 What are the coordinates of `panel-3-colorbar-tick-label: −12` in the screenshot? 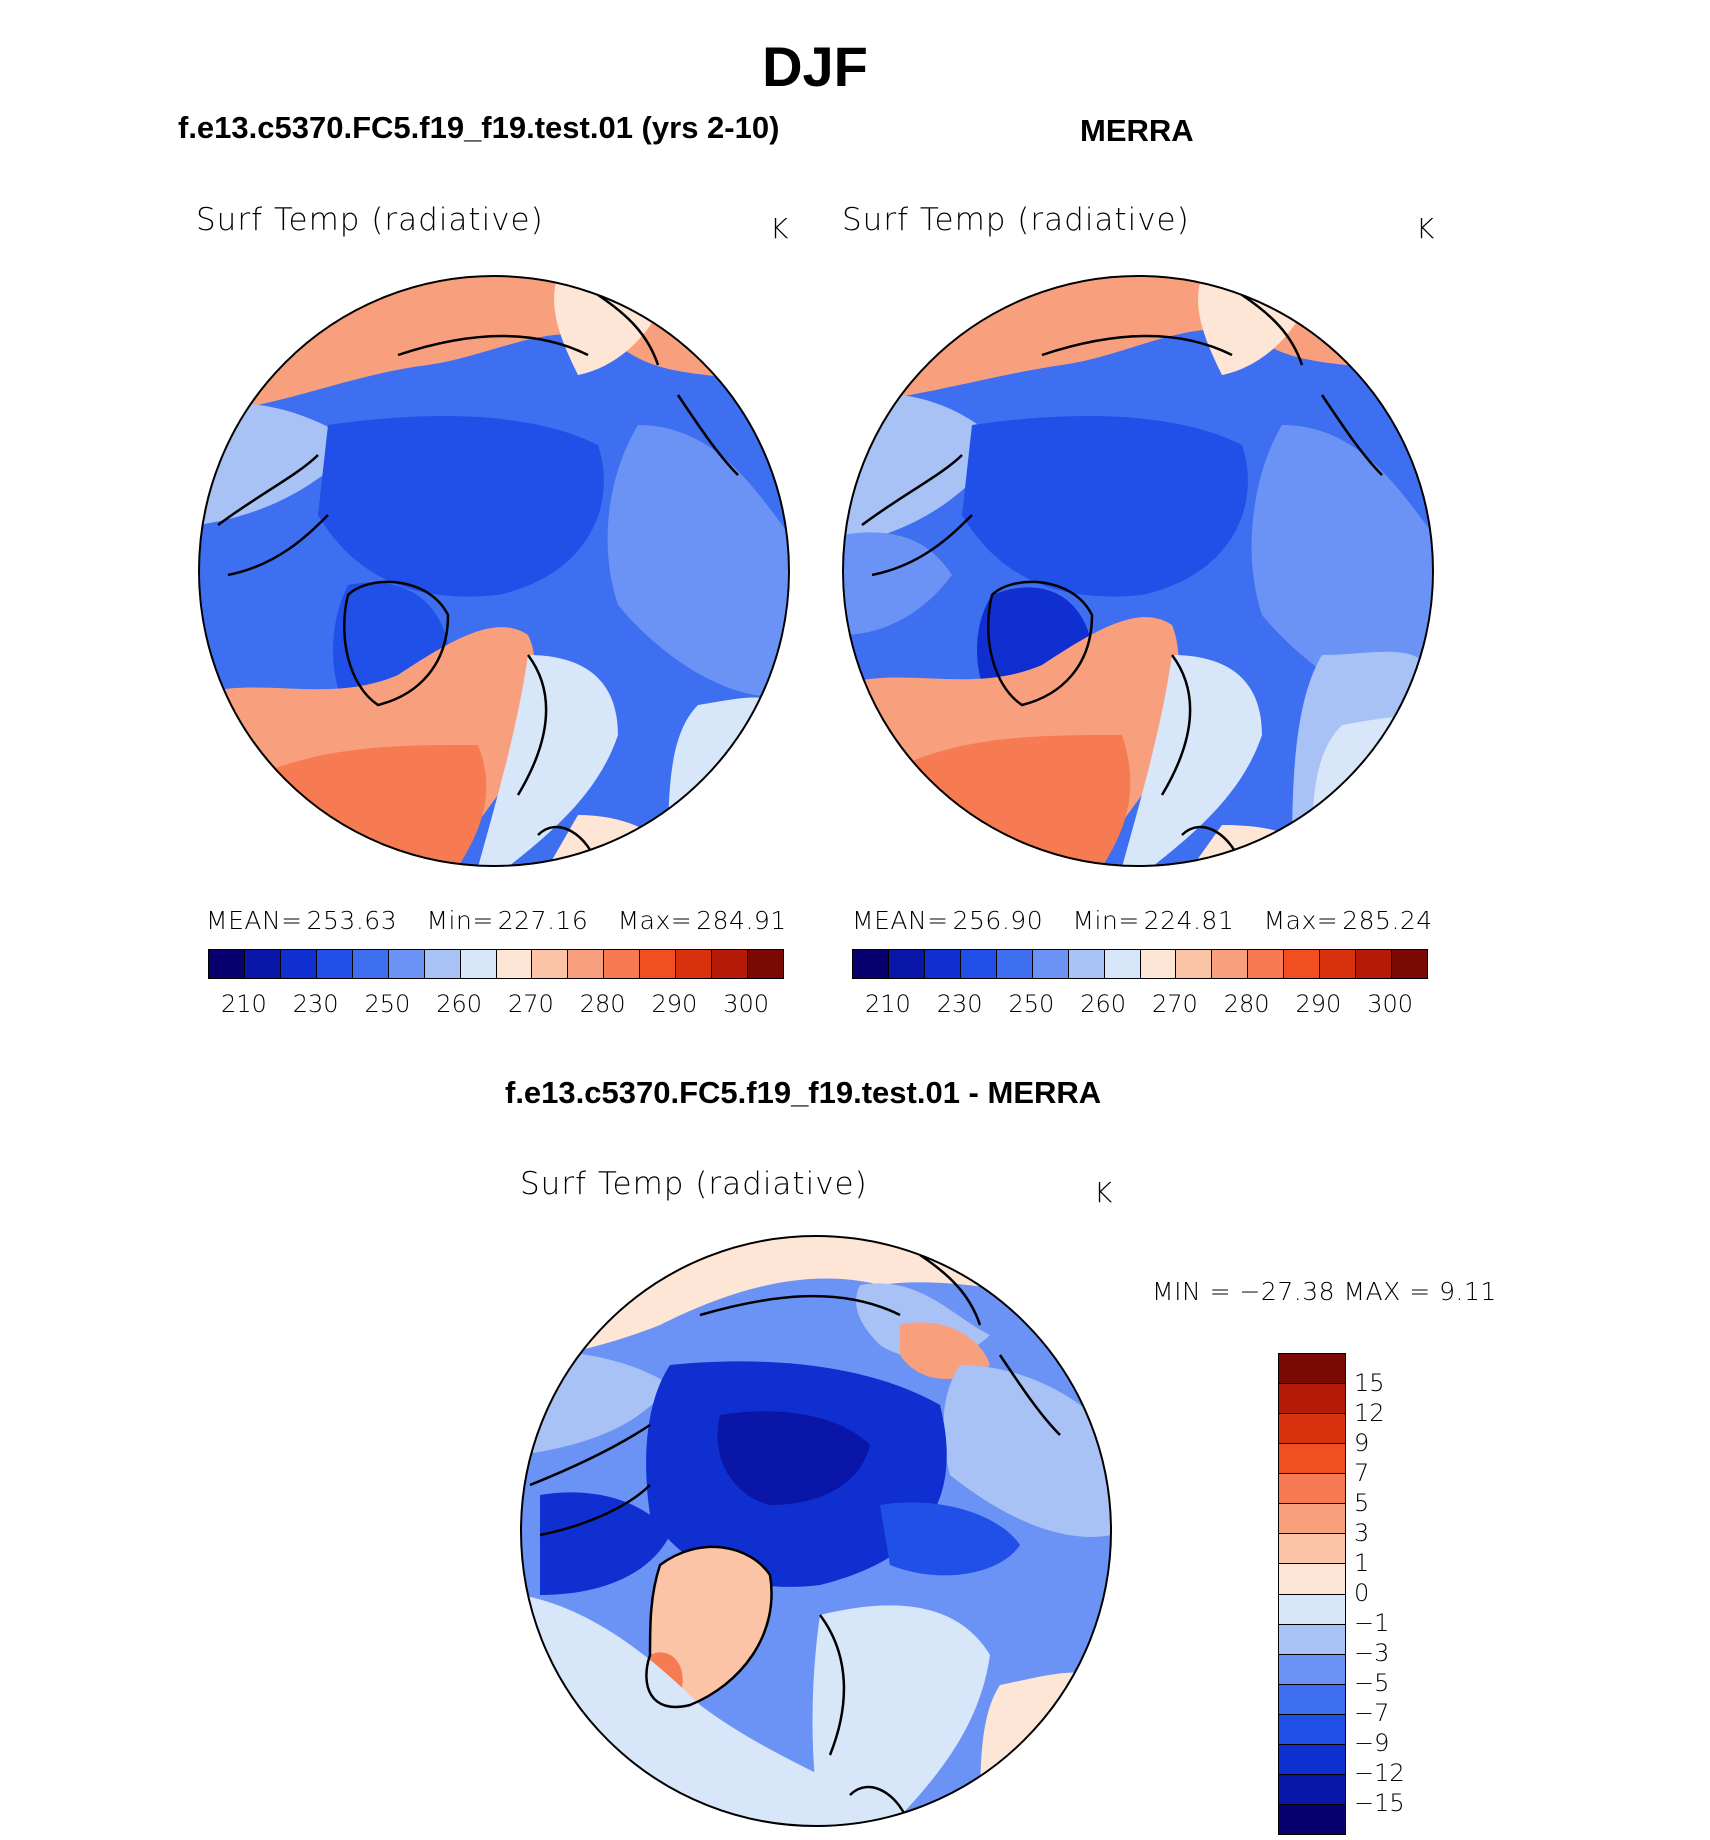 It's located at (1379, 1773).